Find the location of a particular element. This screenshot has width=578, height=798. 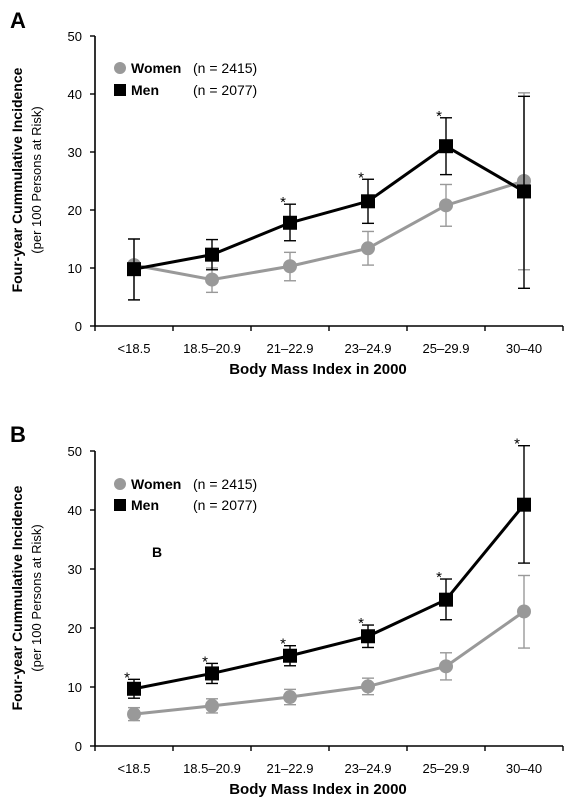

panel-a-x-tick-label: <18.5 is located at coordinates (134, 348).